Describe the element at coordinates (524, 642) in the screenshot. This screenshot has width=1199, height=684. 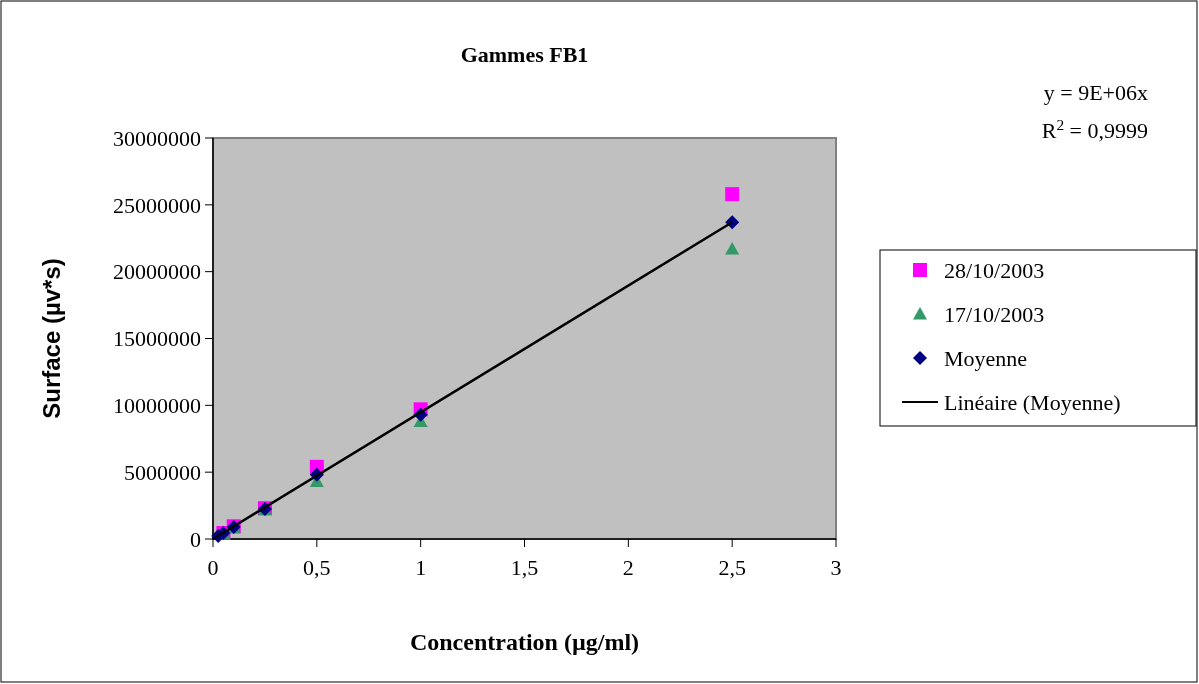
I see `x-axis-title: Concentration (µg/ml)` at that location.